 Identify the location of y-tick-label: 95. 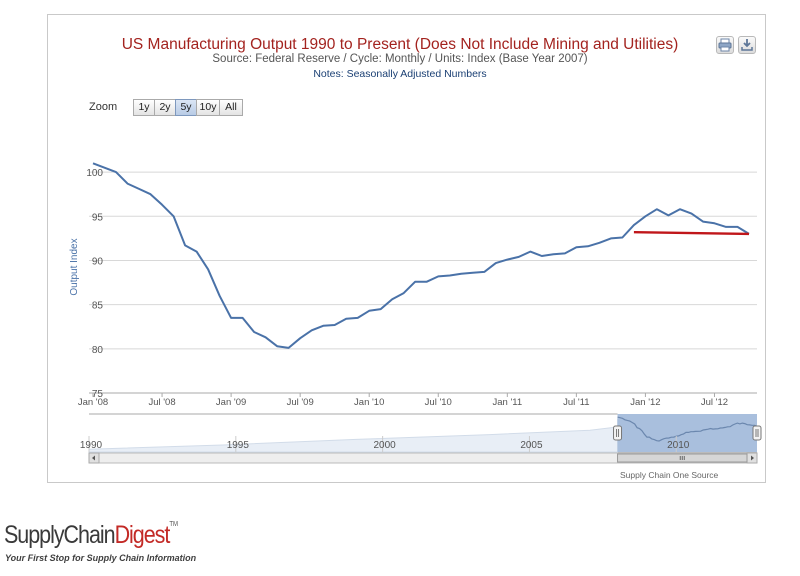
(98, 217).